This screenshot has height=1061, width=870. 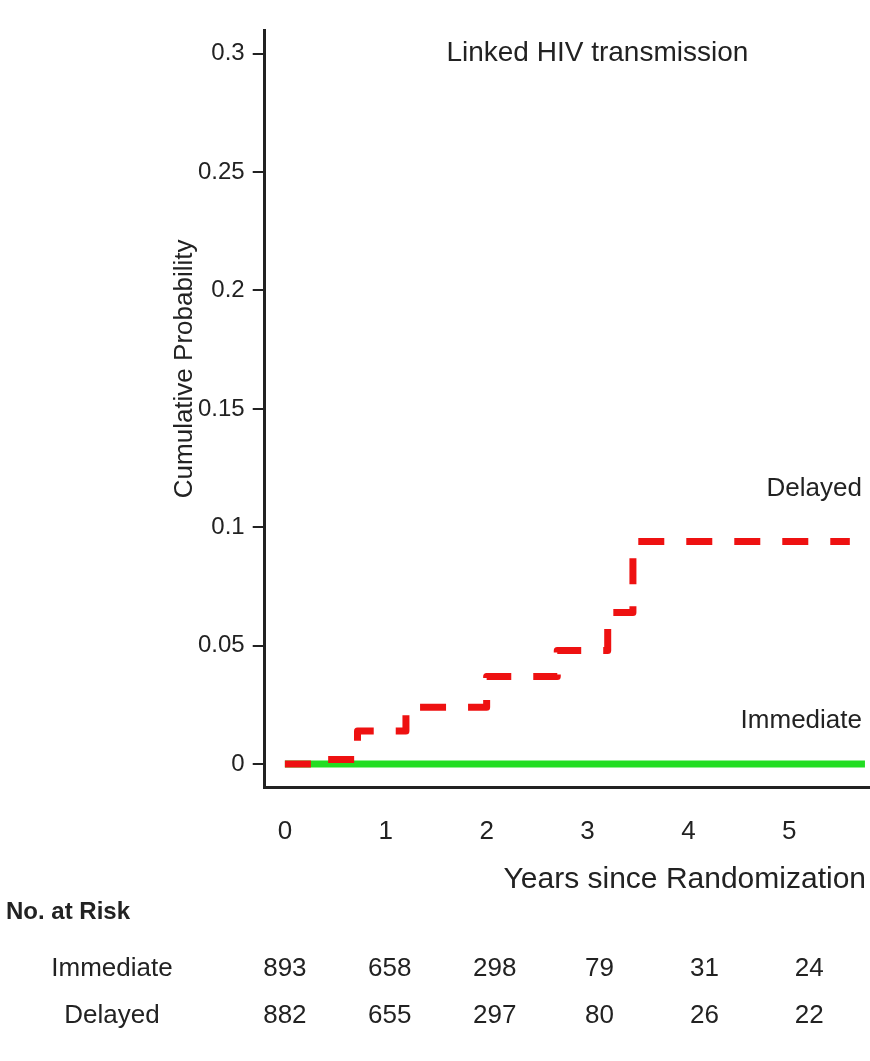 I want to click on text: Delayed 882 655 297 80 26 22, so click(x=444, y=1014).